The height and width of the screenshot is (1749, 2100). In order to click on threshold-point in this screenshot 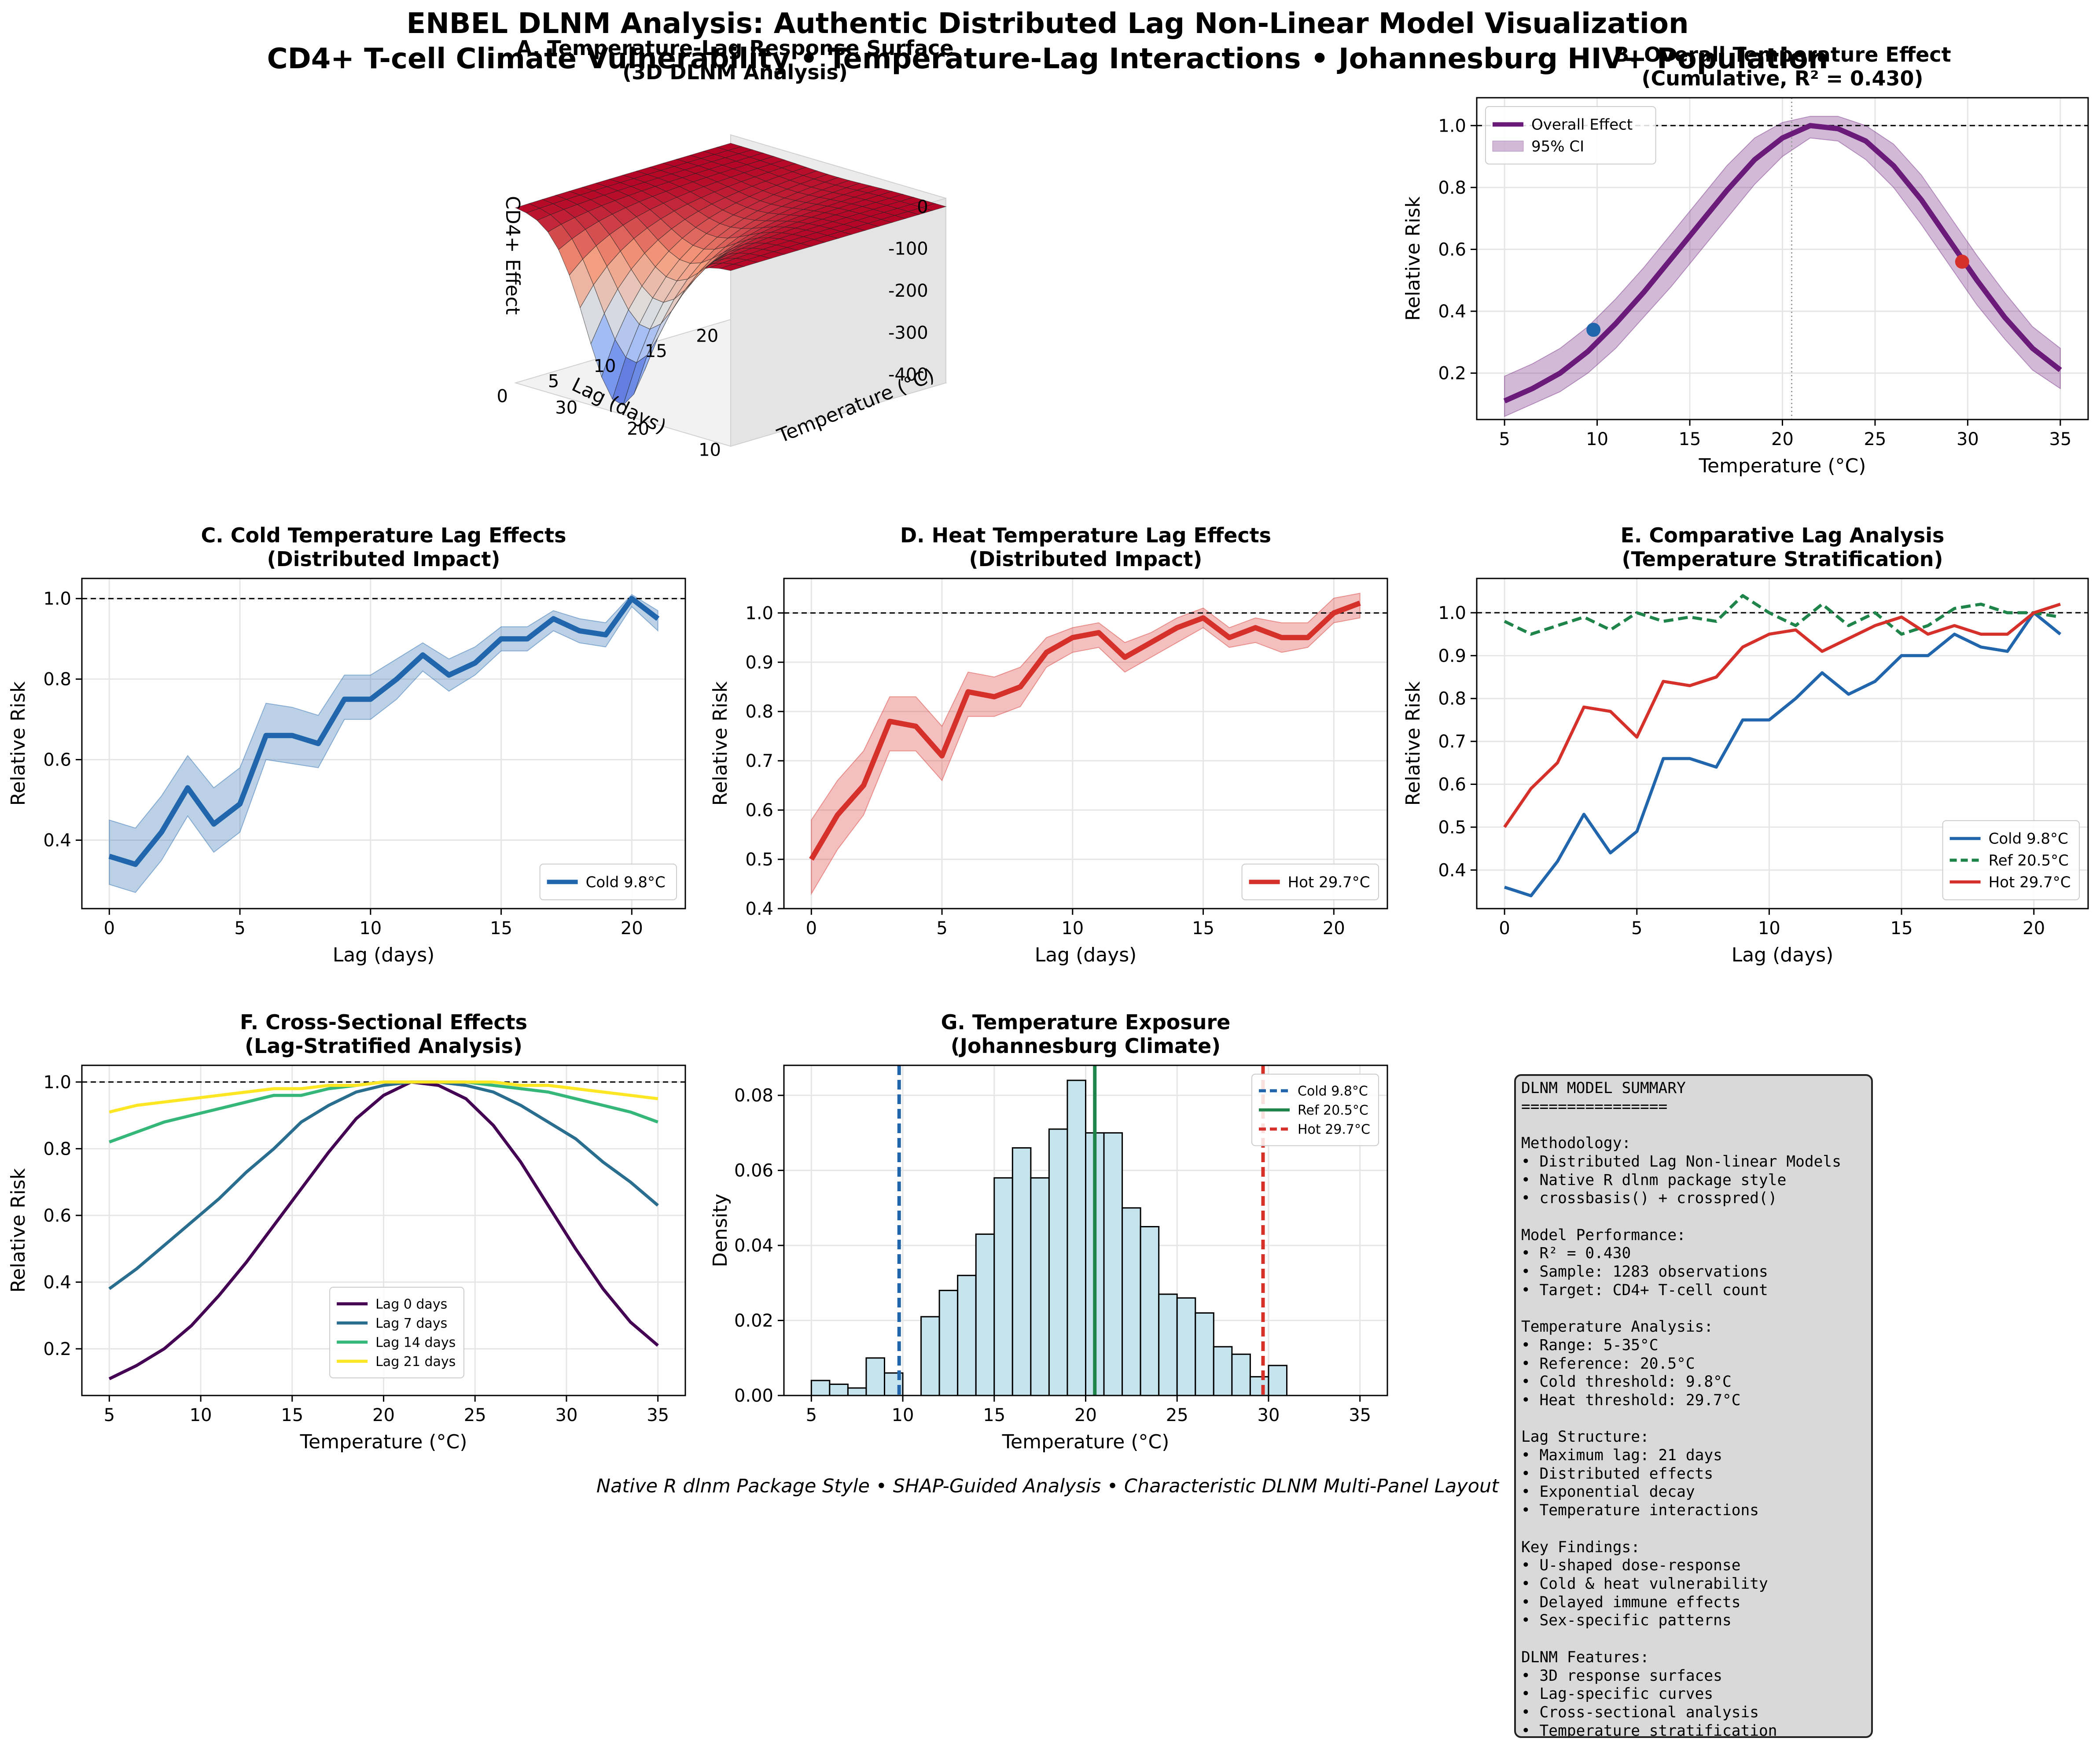, I will do `click(1962, 261)`.